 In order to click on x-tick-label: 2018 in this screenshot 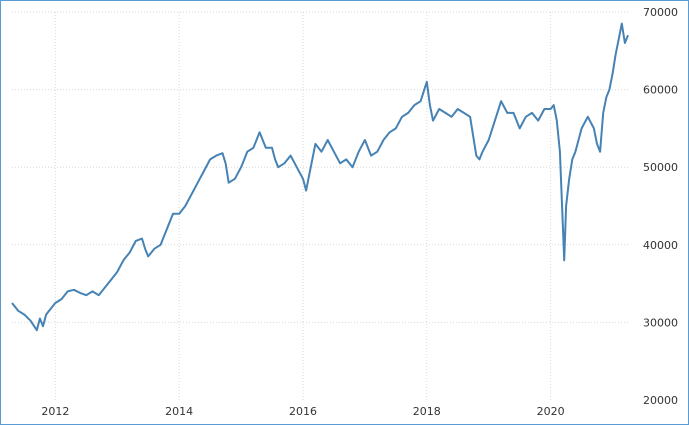, I will do `click(427, 411)`.